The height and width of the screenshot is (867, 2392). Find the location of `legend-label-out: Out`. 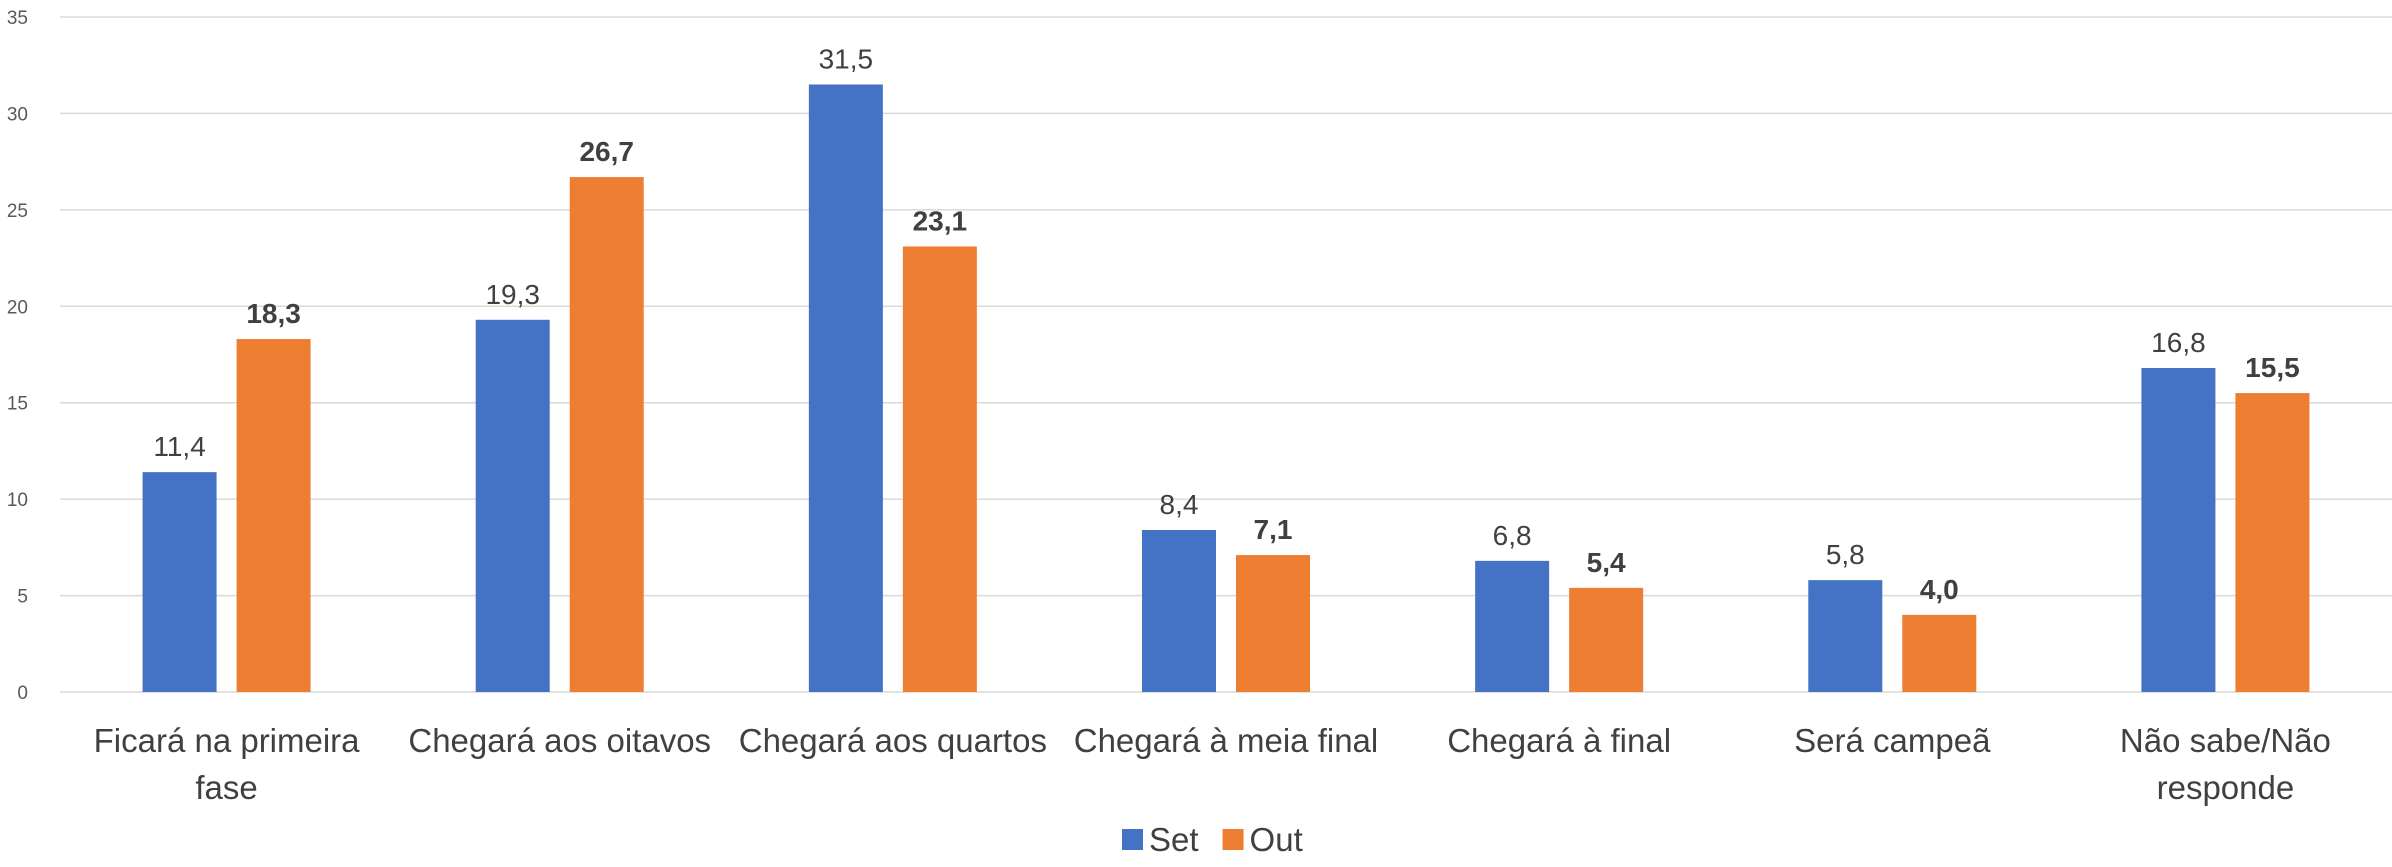

legend-label-out: Out is located at coordinates (1276, 839).